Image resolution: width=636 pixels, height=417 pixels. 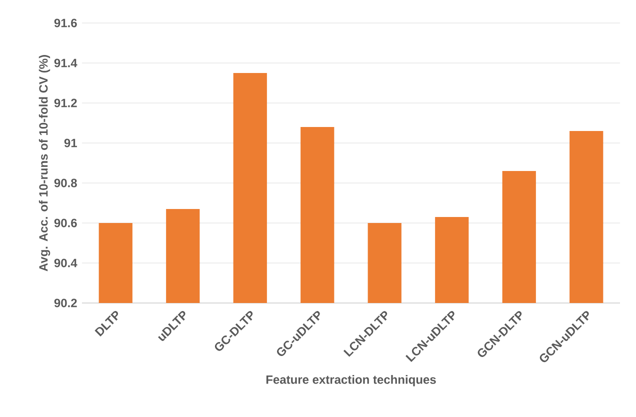 I want to click on x-axis-title: Feature extraction techniques, so click(x=351, y=380).